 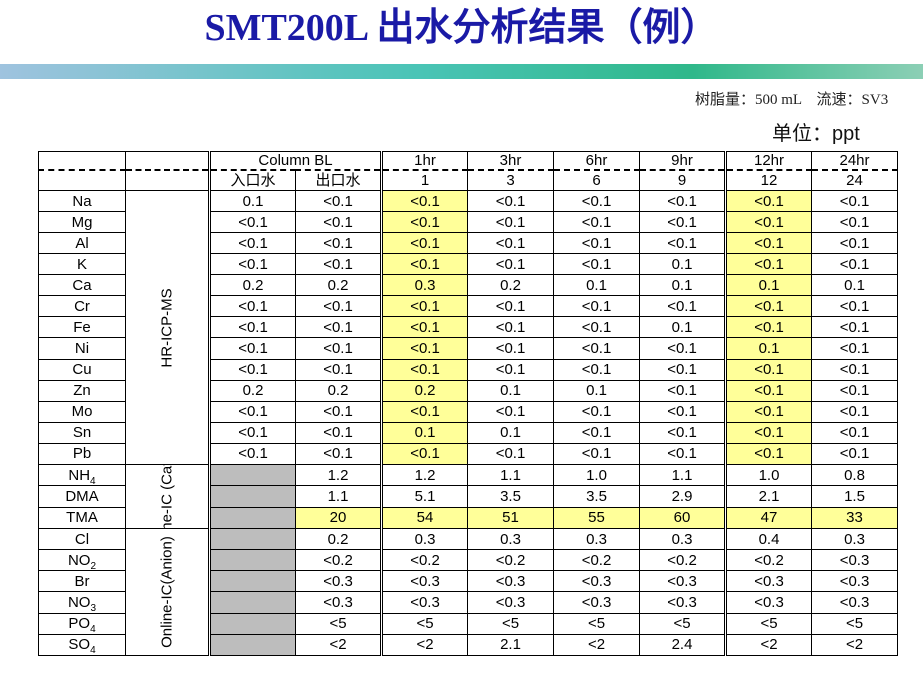 I want to click on time-header-1hr: 1hr, so click(x=424, y=161).